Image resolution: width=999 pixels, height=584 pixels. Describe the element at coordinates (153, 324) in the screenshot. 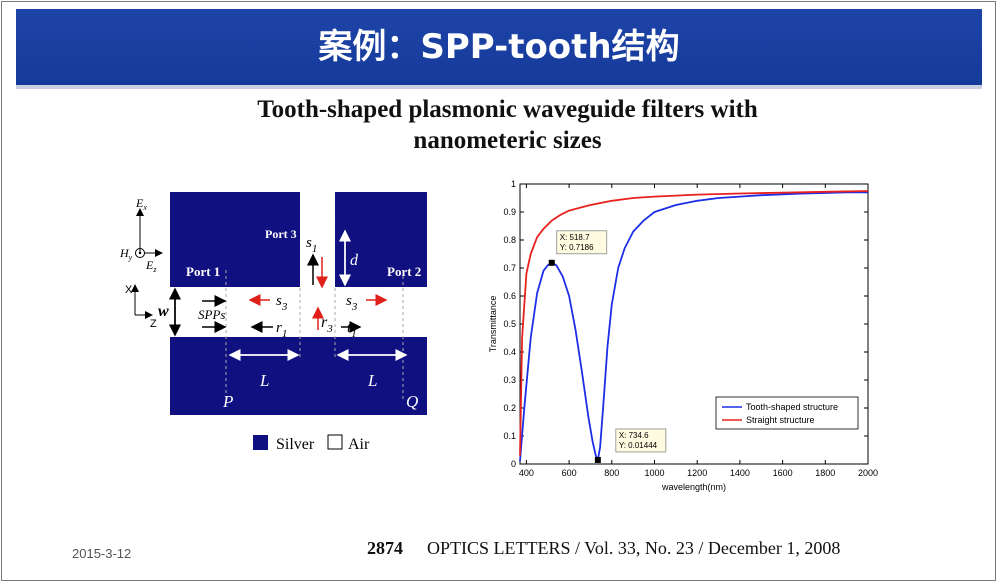

I see `label-axis-z: Z` at that location.